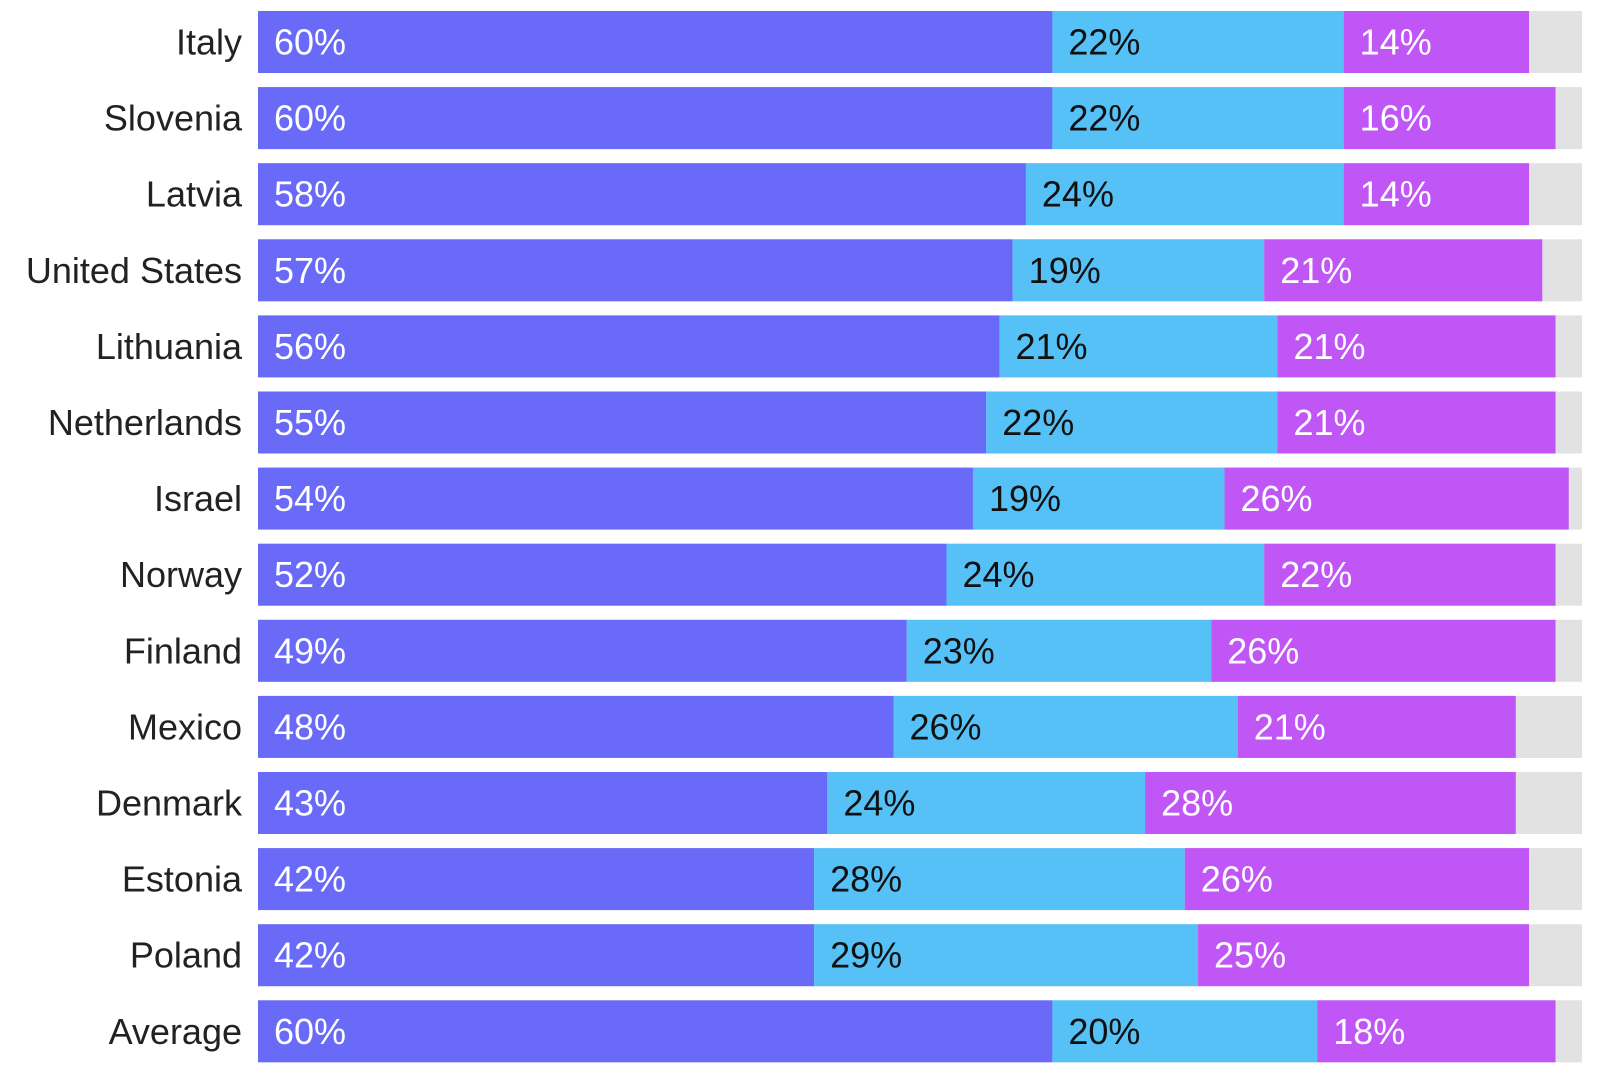  What do you see at coordinates (310, 498) in the screenshot?
I see `data-label: 54%` at bounding box center [310, 498].